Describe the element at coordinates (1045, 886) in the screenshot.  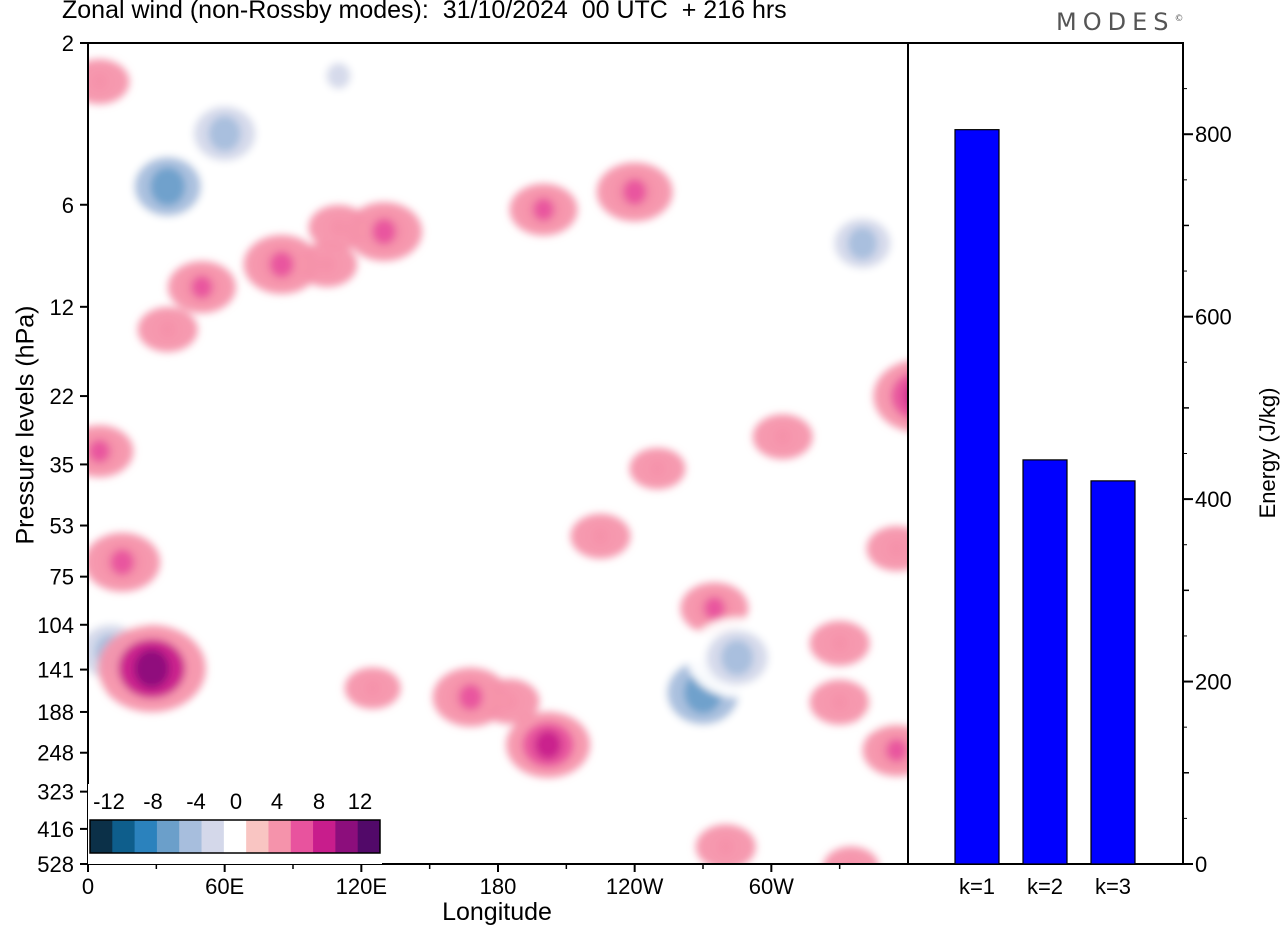
I see `bar-category-label: k=2` at that location.